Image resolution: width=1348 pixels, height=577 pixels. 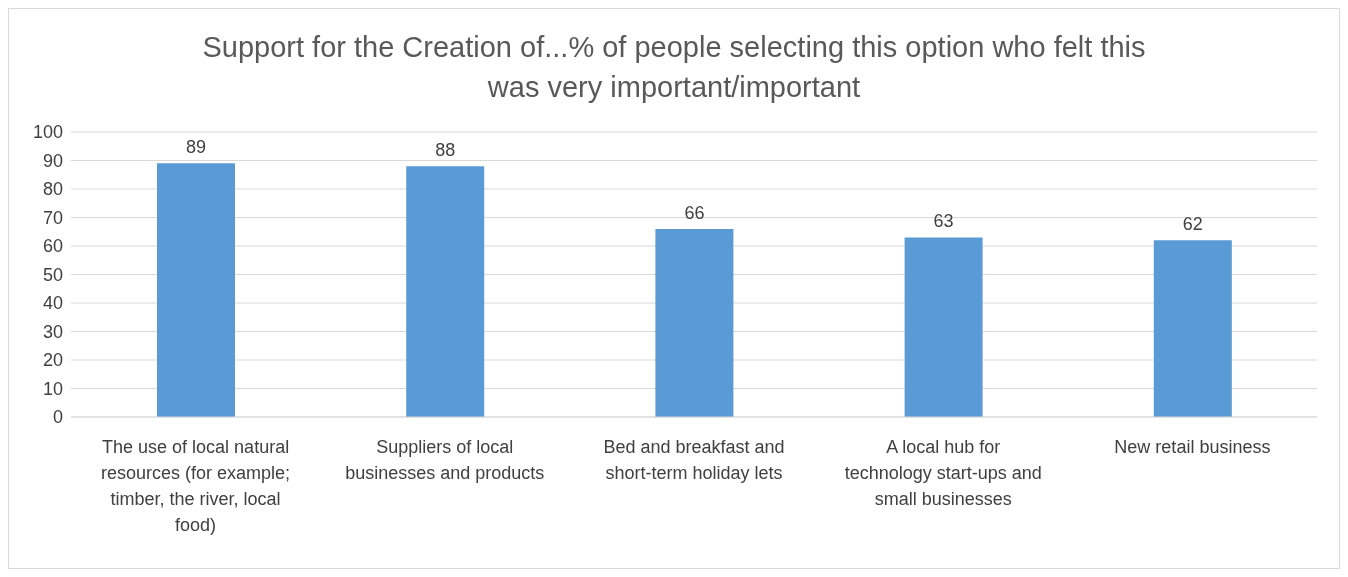 What do you see at coordinates (52, 303) in the screenshot?
I see `y-tick-label: 40` at bounding box center [52, 303].